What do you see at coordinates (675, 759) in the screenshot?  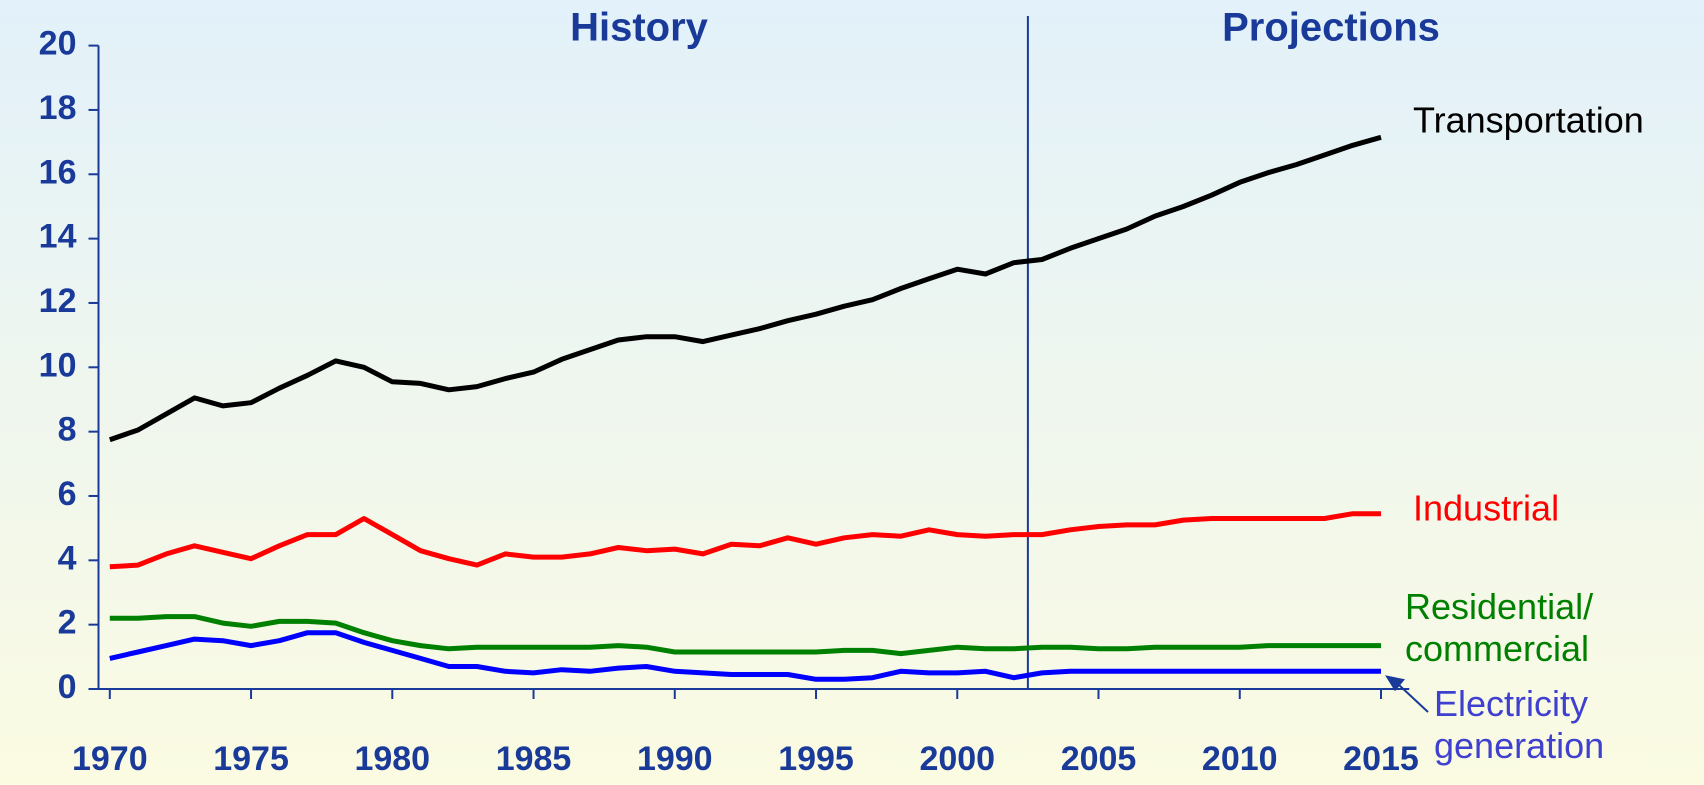 I see `x-tick-label: 1990` at bounding box center [675, 759].